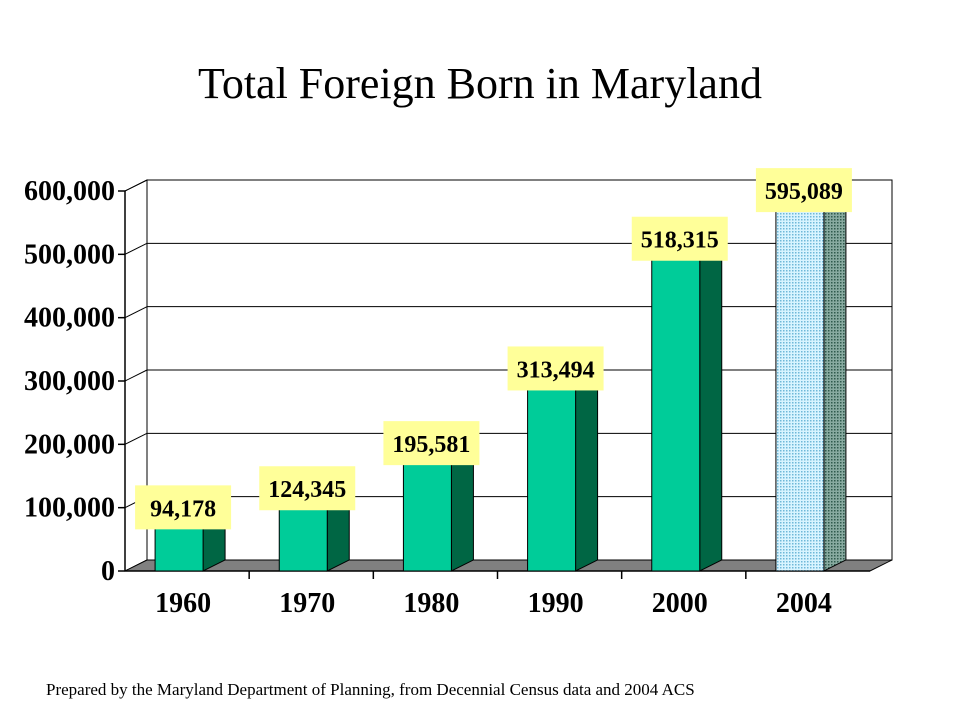  Describe the element at coordinates (69, 381) in the screenshot. I see `y-tick-label: 300,000` at that location.